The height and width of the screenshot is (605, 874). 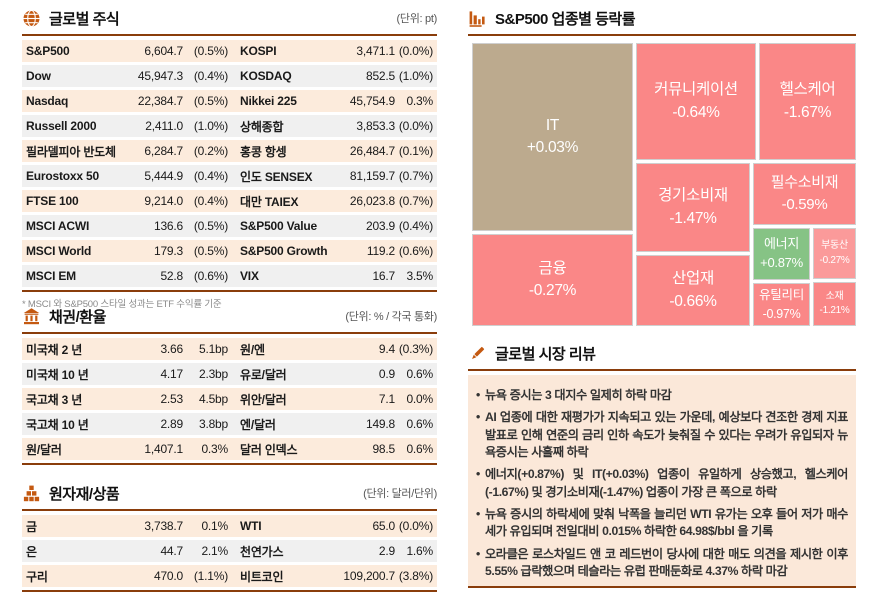 I want to click on row-value: 5,444.9, so click(x=163, y=176).